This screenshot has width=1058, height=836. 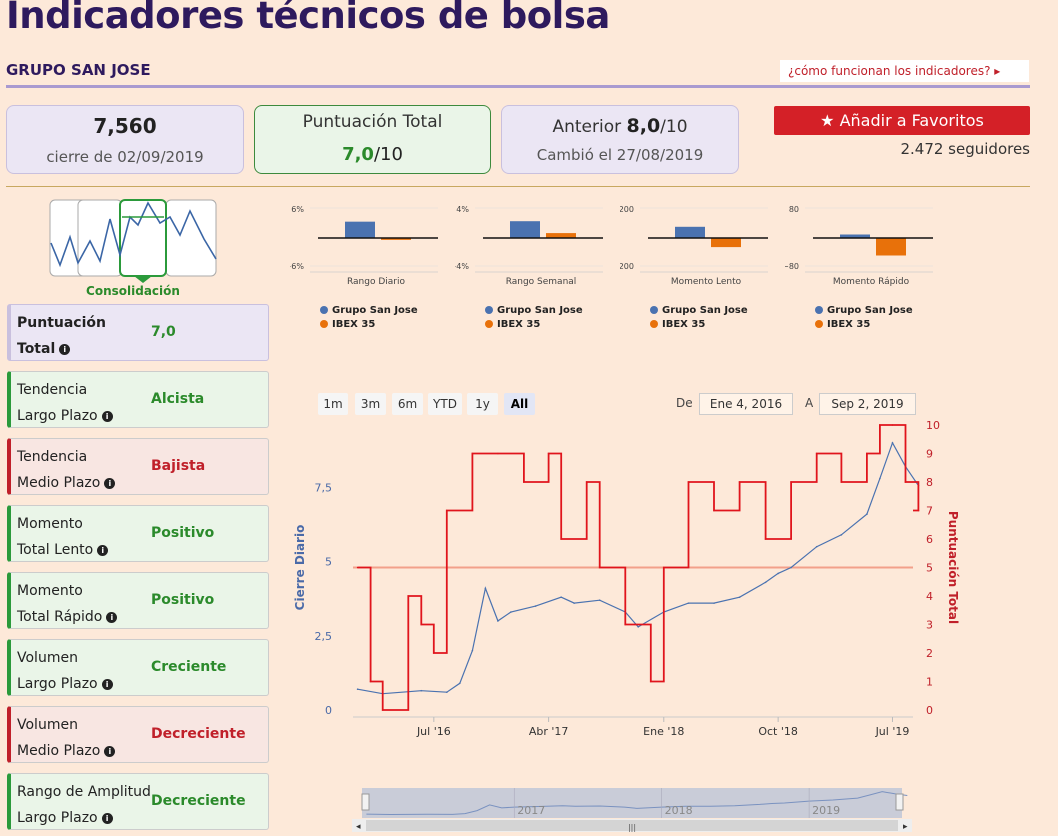 I want to click on x-axis-label: Momento Lento, so click(x=706, y=282).